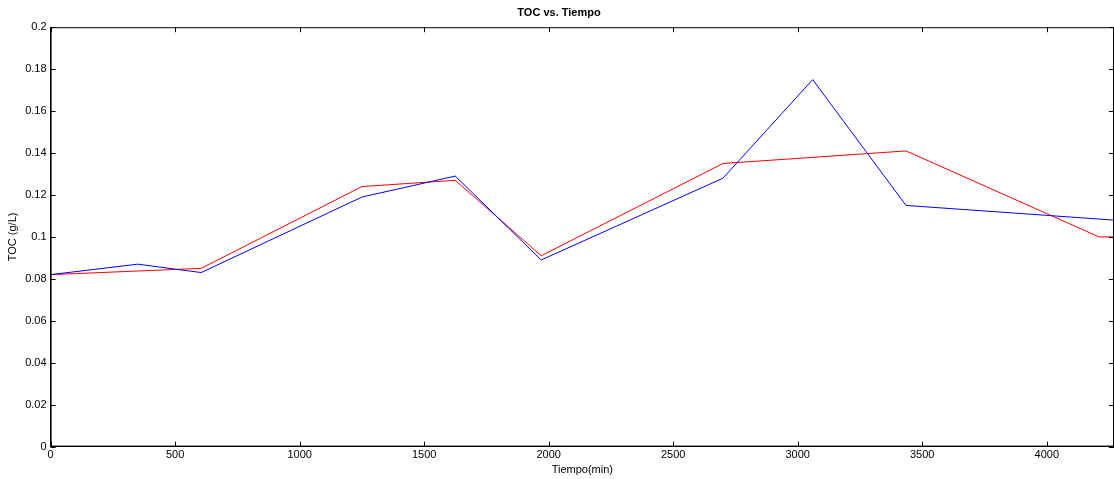  Describe the element at coordinates (36, 277) in the screenshot. I see `y-tick-label: 0.08` at that location.